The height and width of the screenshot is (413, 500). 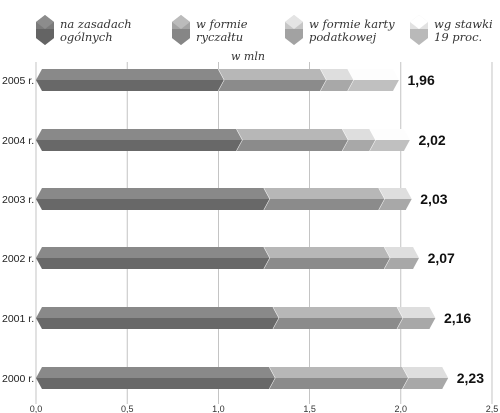 What do you see at coordinates (401, 408) in the screenshot?
I see `x-tick-label: 2,0` at bounding box center [401, 408].